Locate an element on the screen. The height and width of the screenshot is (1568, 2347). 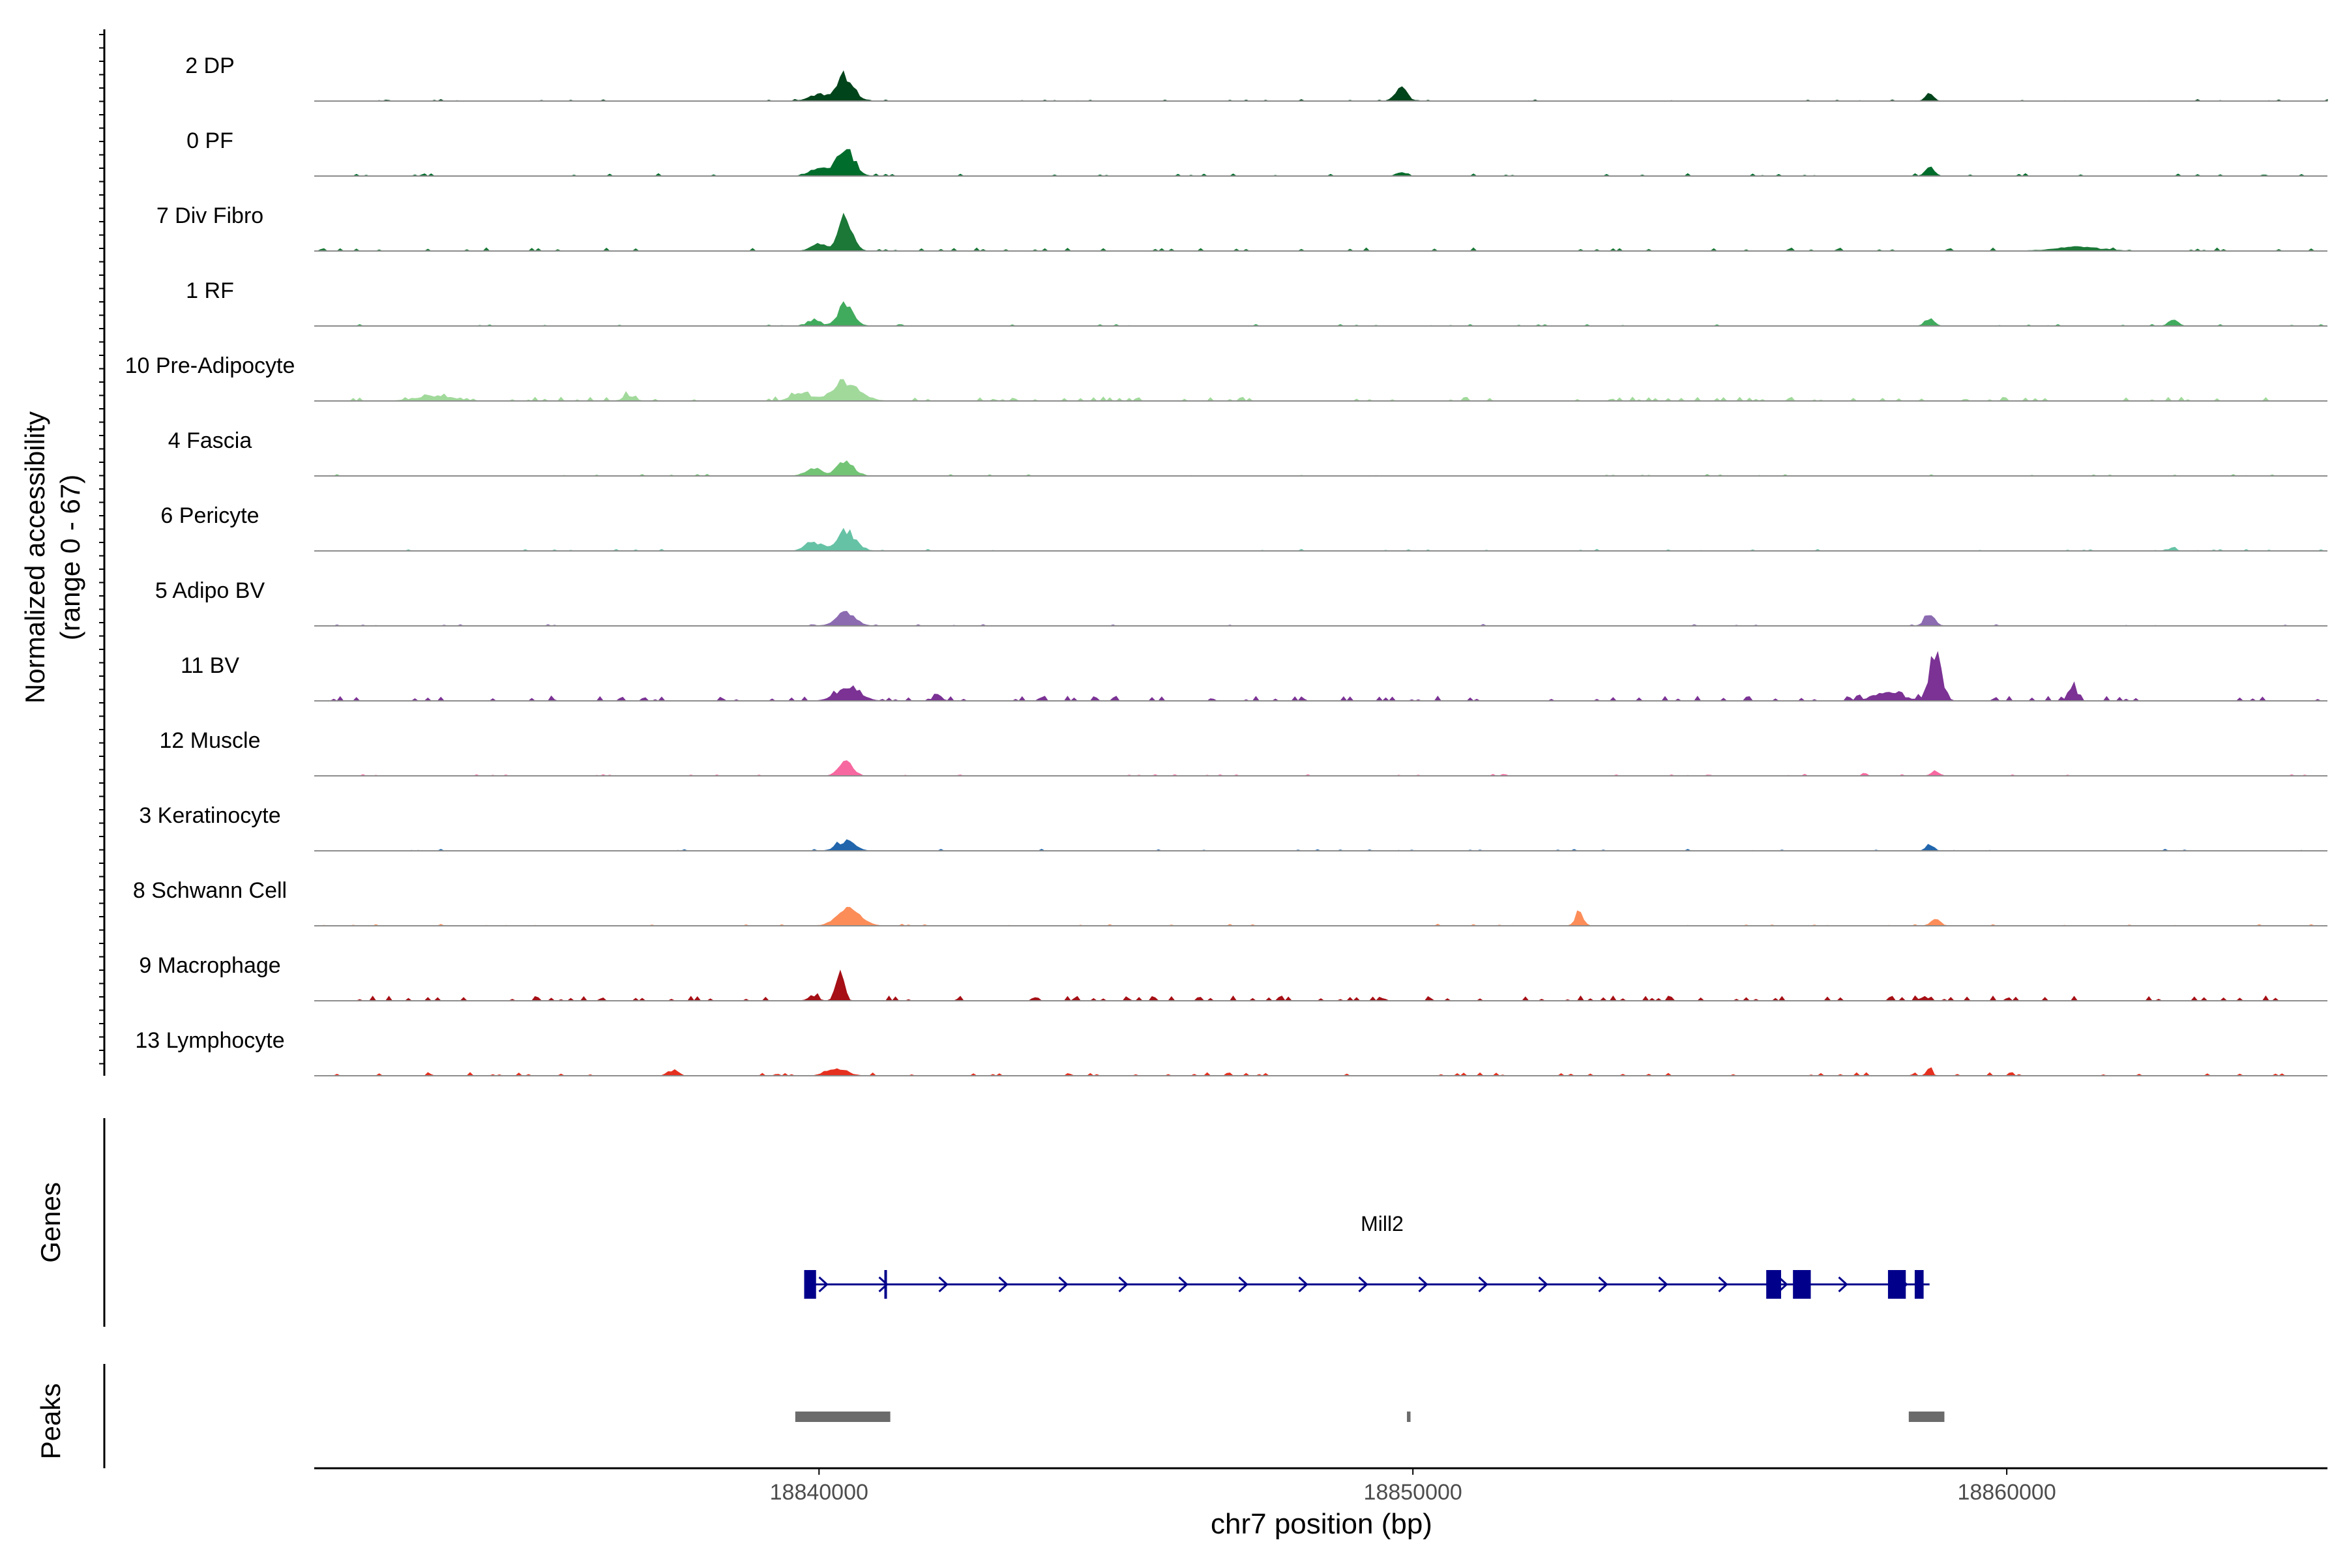
peaks-track-label: Peaks is located at coordinates (50, 1422).